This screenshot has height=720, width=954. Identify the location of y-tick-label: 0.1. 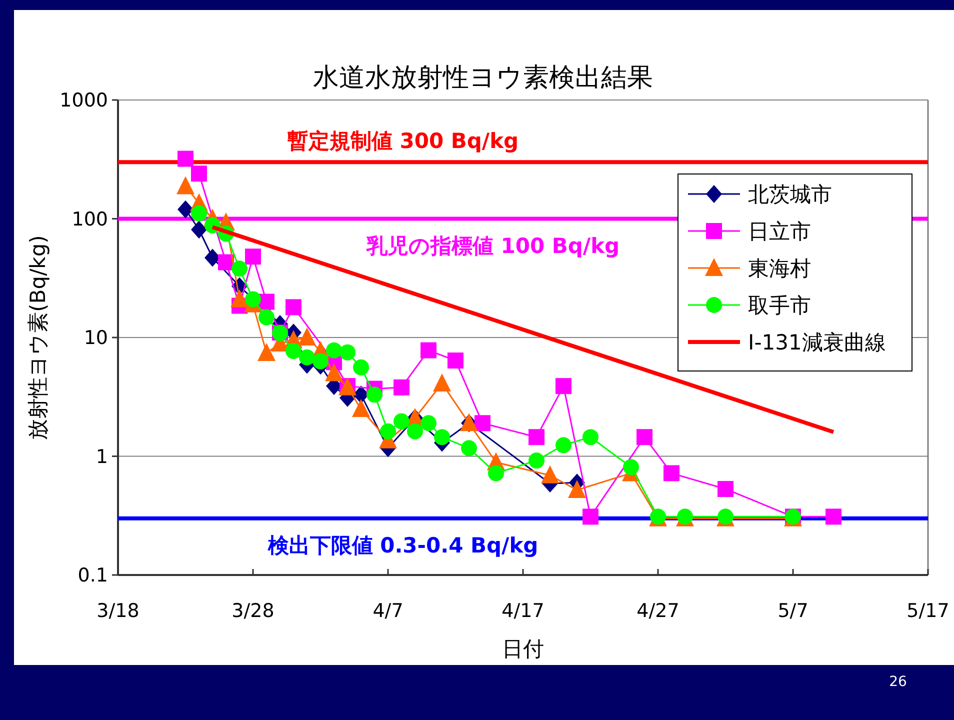
(93, 575).